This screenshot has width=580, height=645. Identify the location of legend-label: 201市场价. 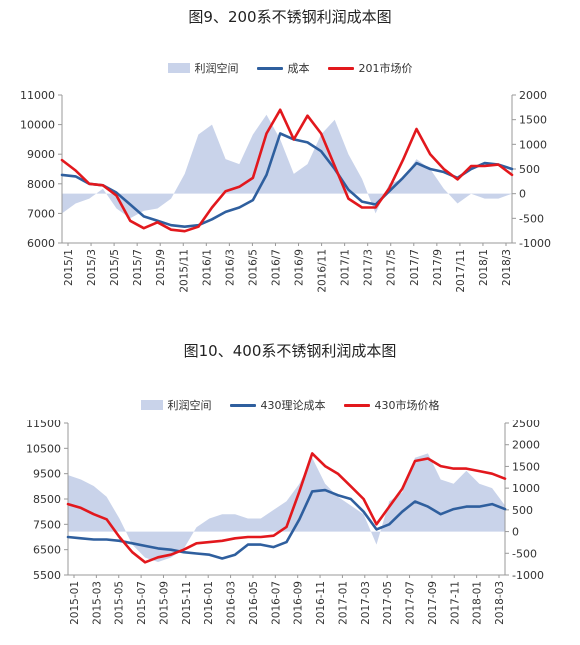
(385, 68).